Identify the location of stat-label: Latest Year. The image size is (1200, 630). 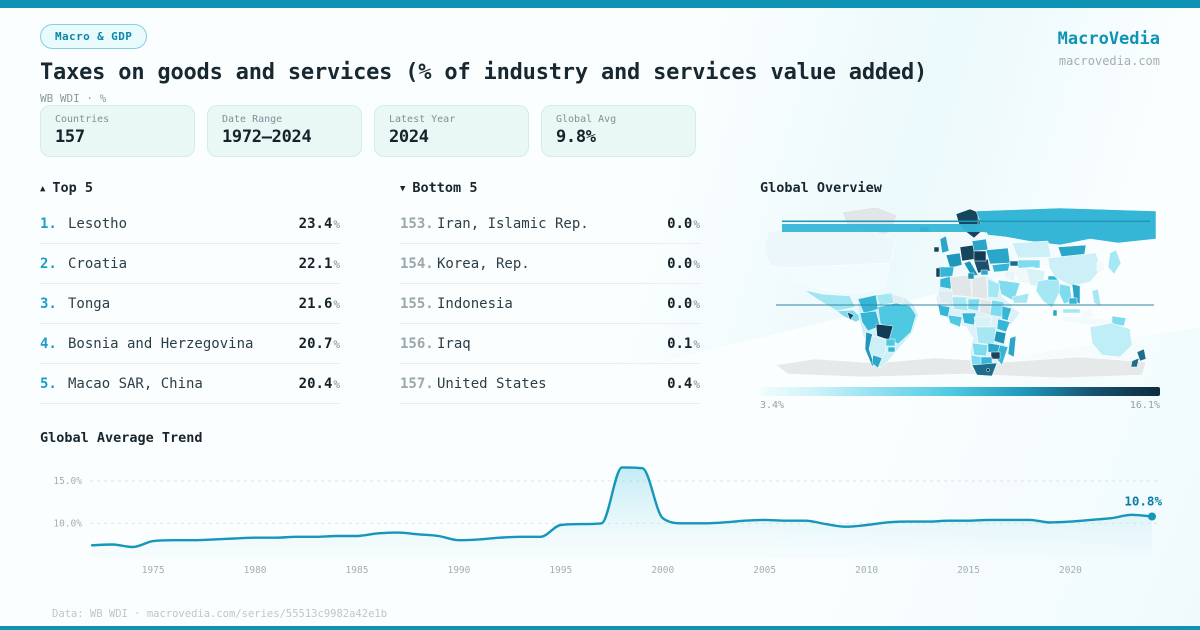
(422, 119).